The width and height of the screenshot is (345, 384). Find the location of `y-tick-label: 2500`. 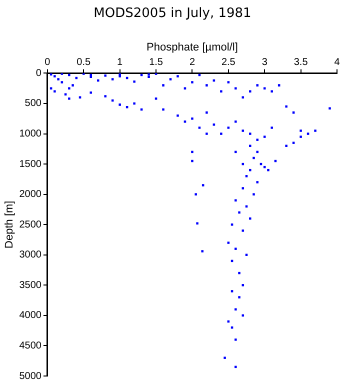

y-tick-label: 2500 is located at coordinates (30, 224).